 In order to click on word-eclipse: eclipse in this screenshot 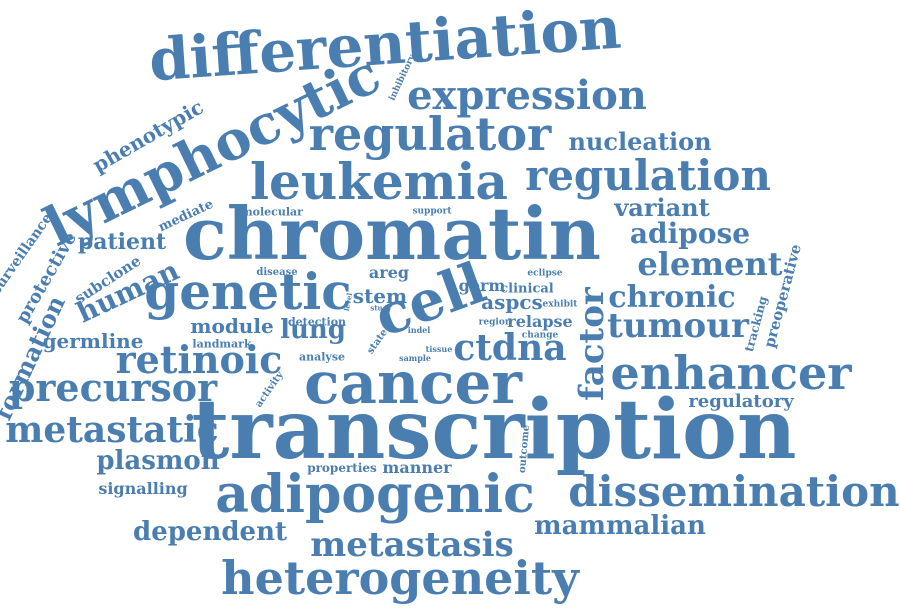, I will do `click(545, 273)`.